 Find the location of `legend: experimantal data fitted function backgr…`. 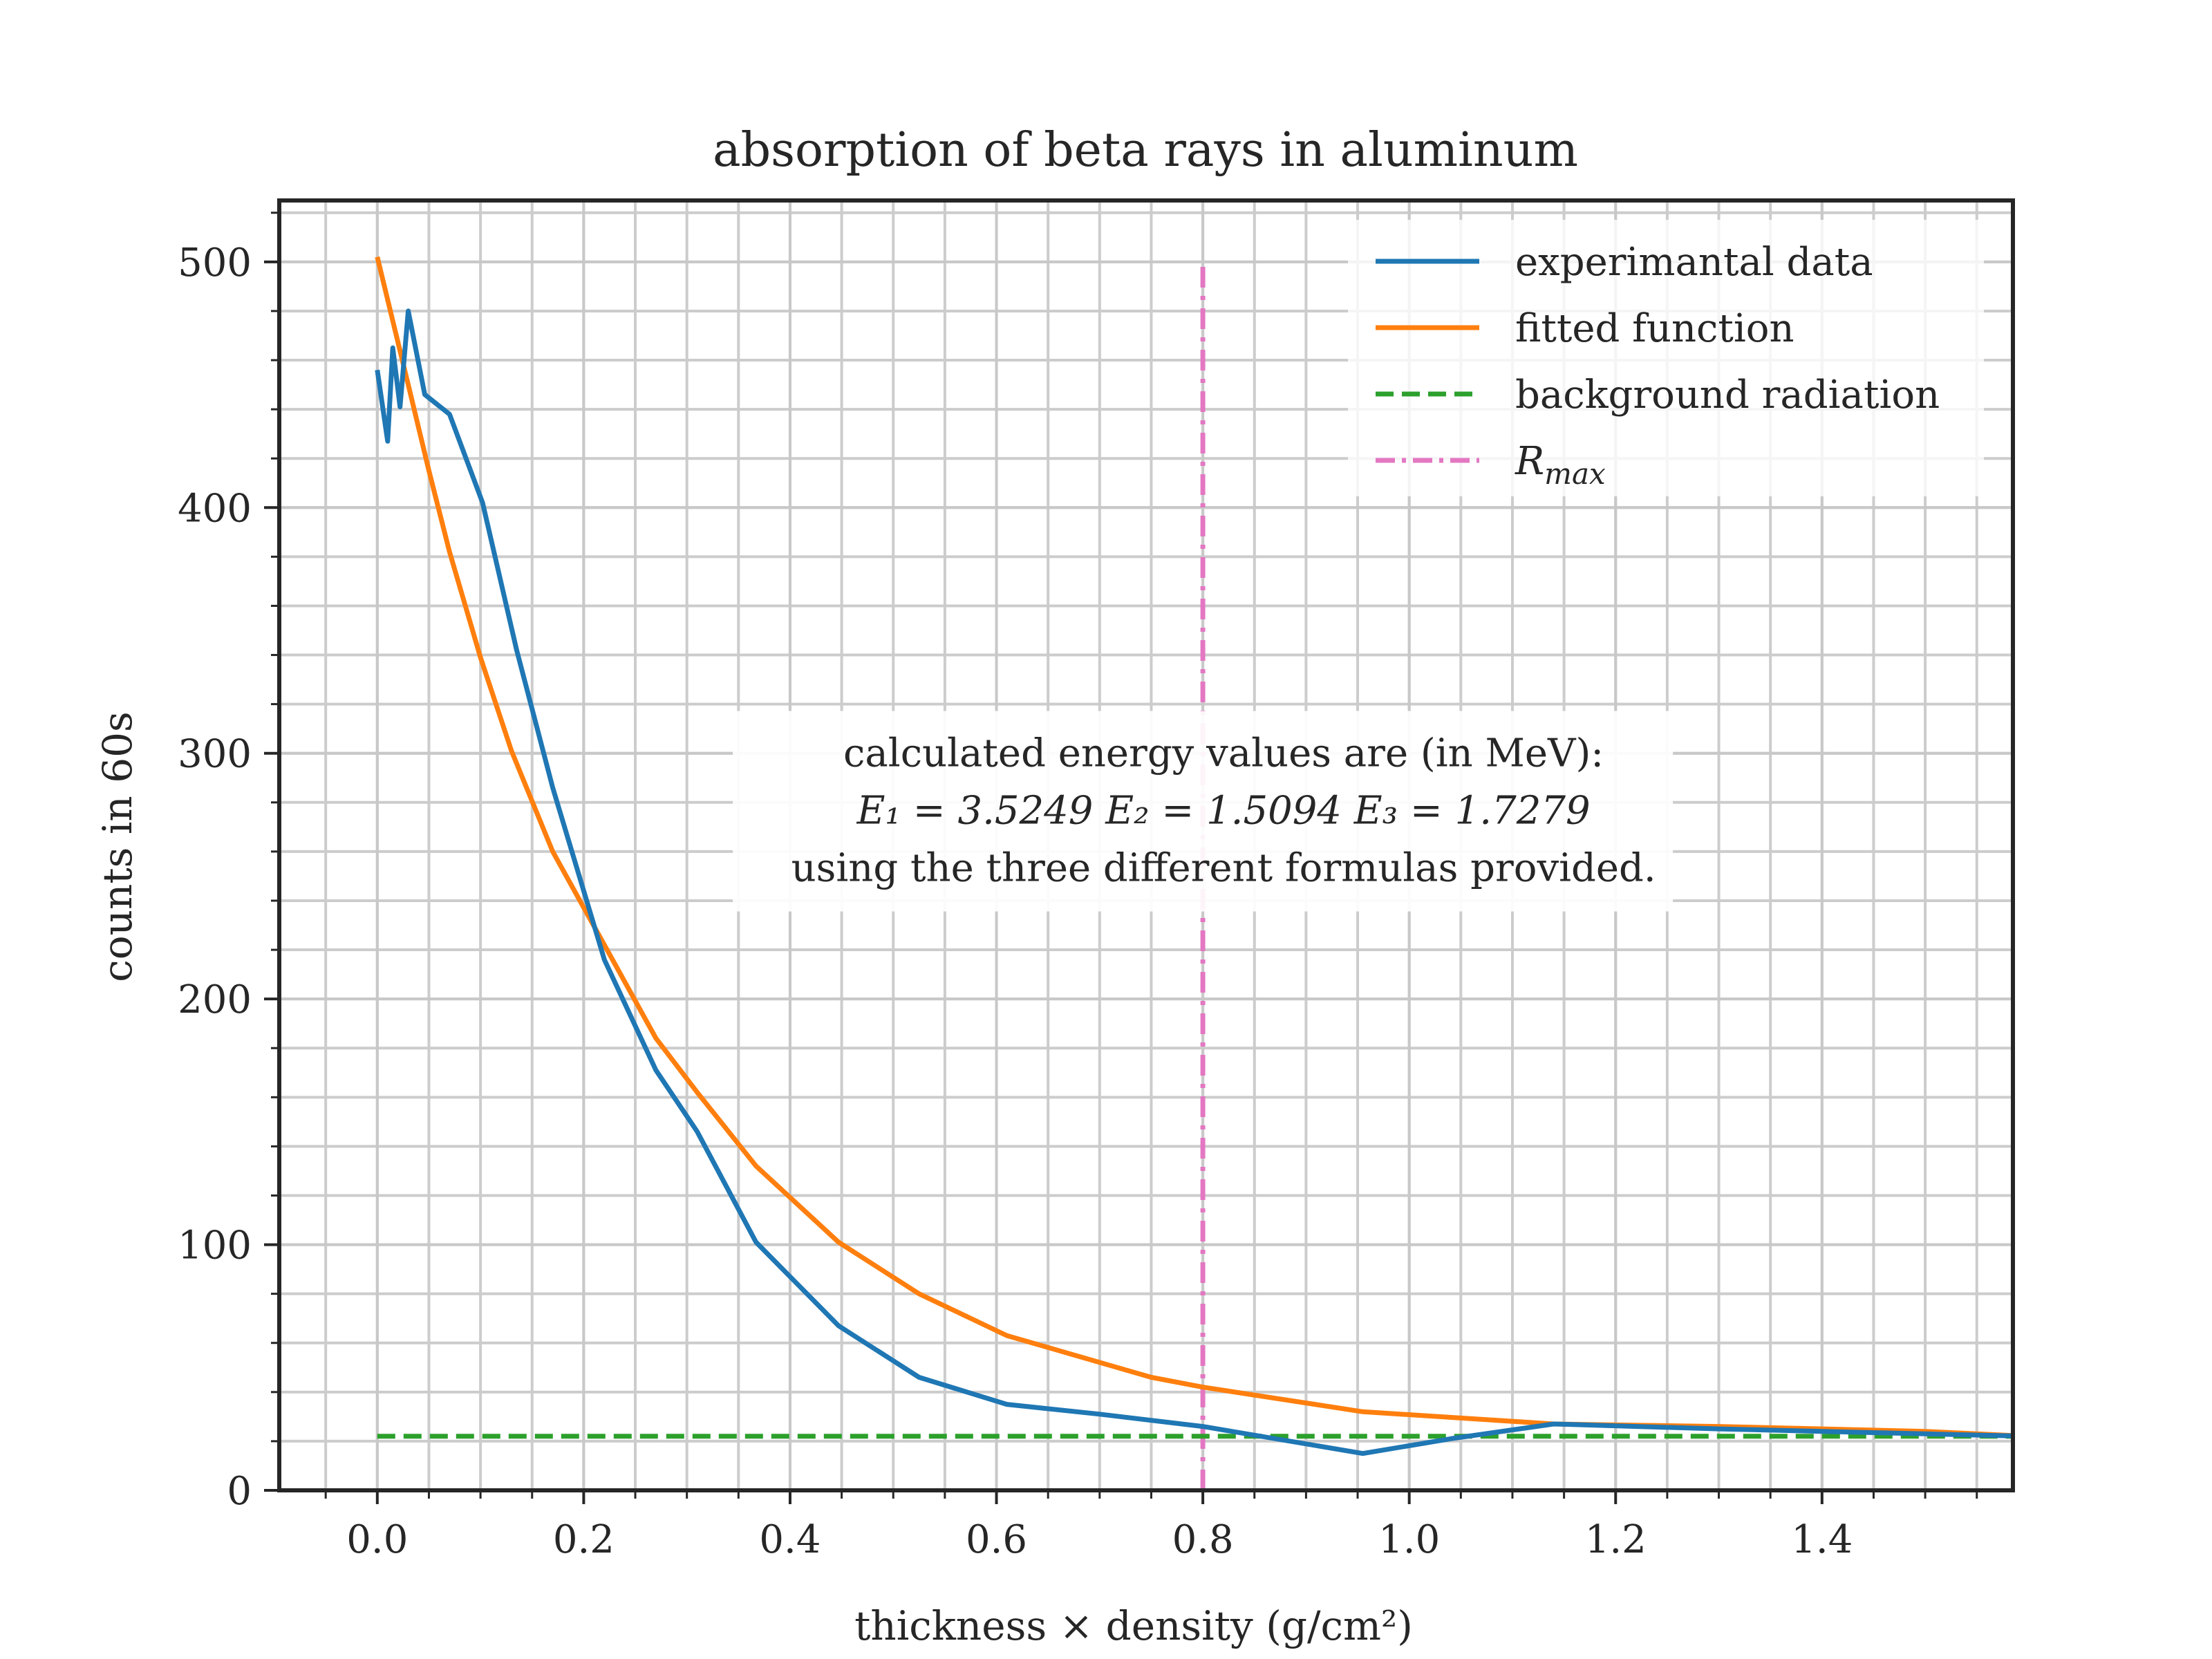

legend: experimantal data fitted function backgr… is located at coordinates (1666, 358).